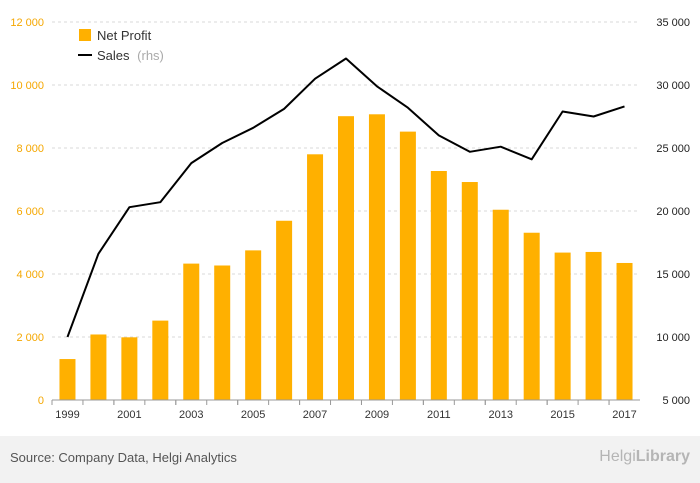  What do you see at coordinates (129, 415) in the screenshot?
I see `x-tick-label: 2001` at bounding box center [129, 415].